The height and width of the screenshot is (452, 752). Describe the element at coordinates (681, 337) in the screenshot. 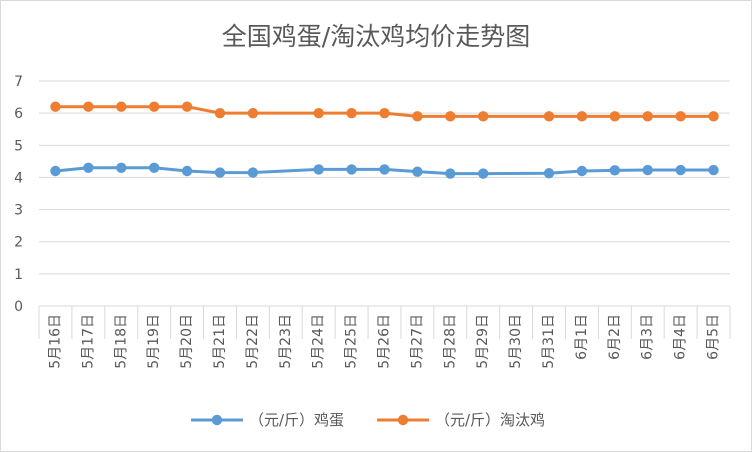

I see `x-tick-label: 6月4日` at that location.